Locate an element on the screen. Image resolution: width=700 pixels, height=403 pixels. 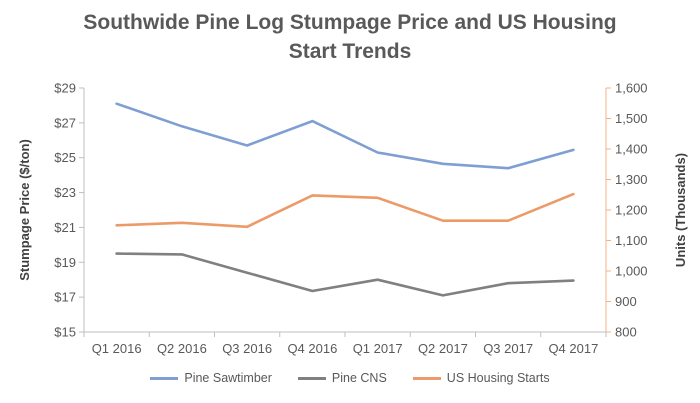
x-tick-label: Q3 2017 is located at coordinates (508, 348).